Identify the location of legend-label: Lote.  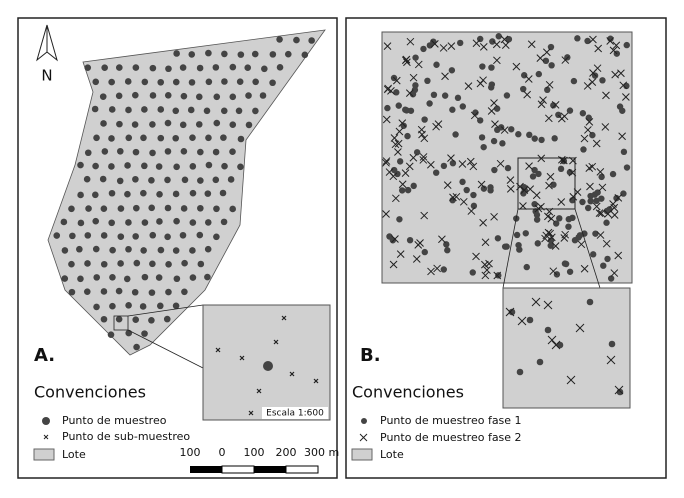
(392, 454).